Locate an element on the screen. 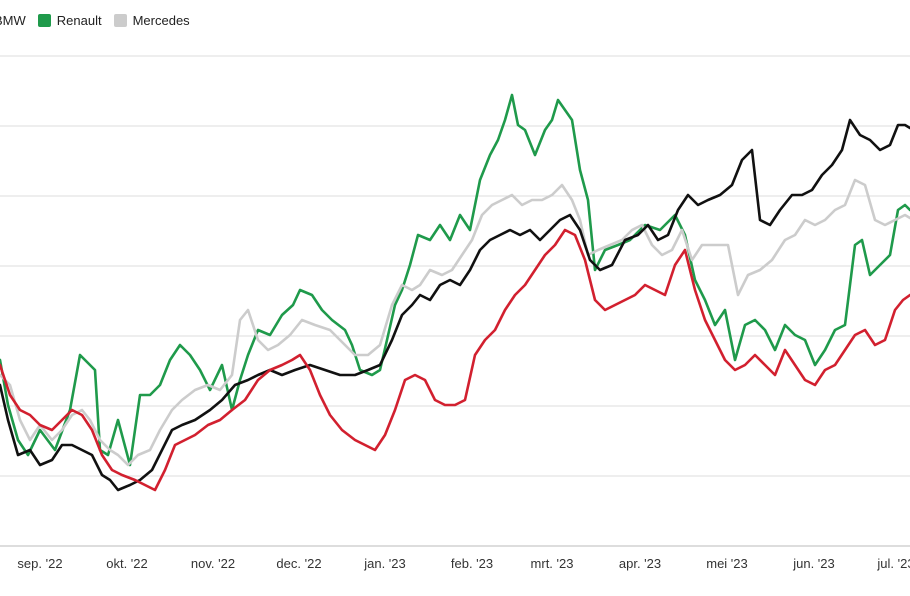 The height and width of the screenshot is (596, 910). legend-item-bmw: BMW is located at coordinates (13, 20).